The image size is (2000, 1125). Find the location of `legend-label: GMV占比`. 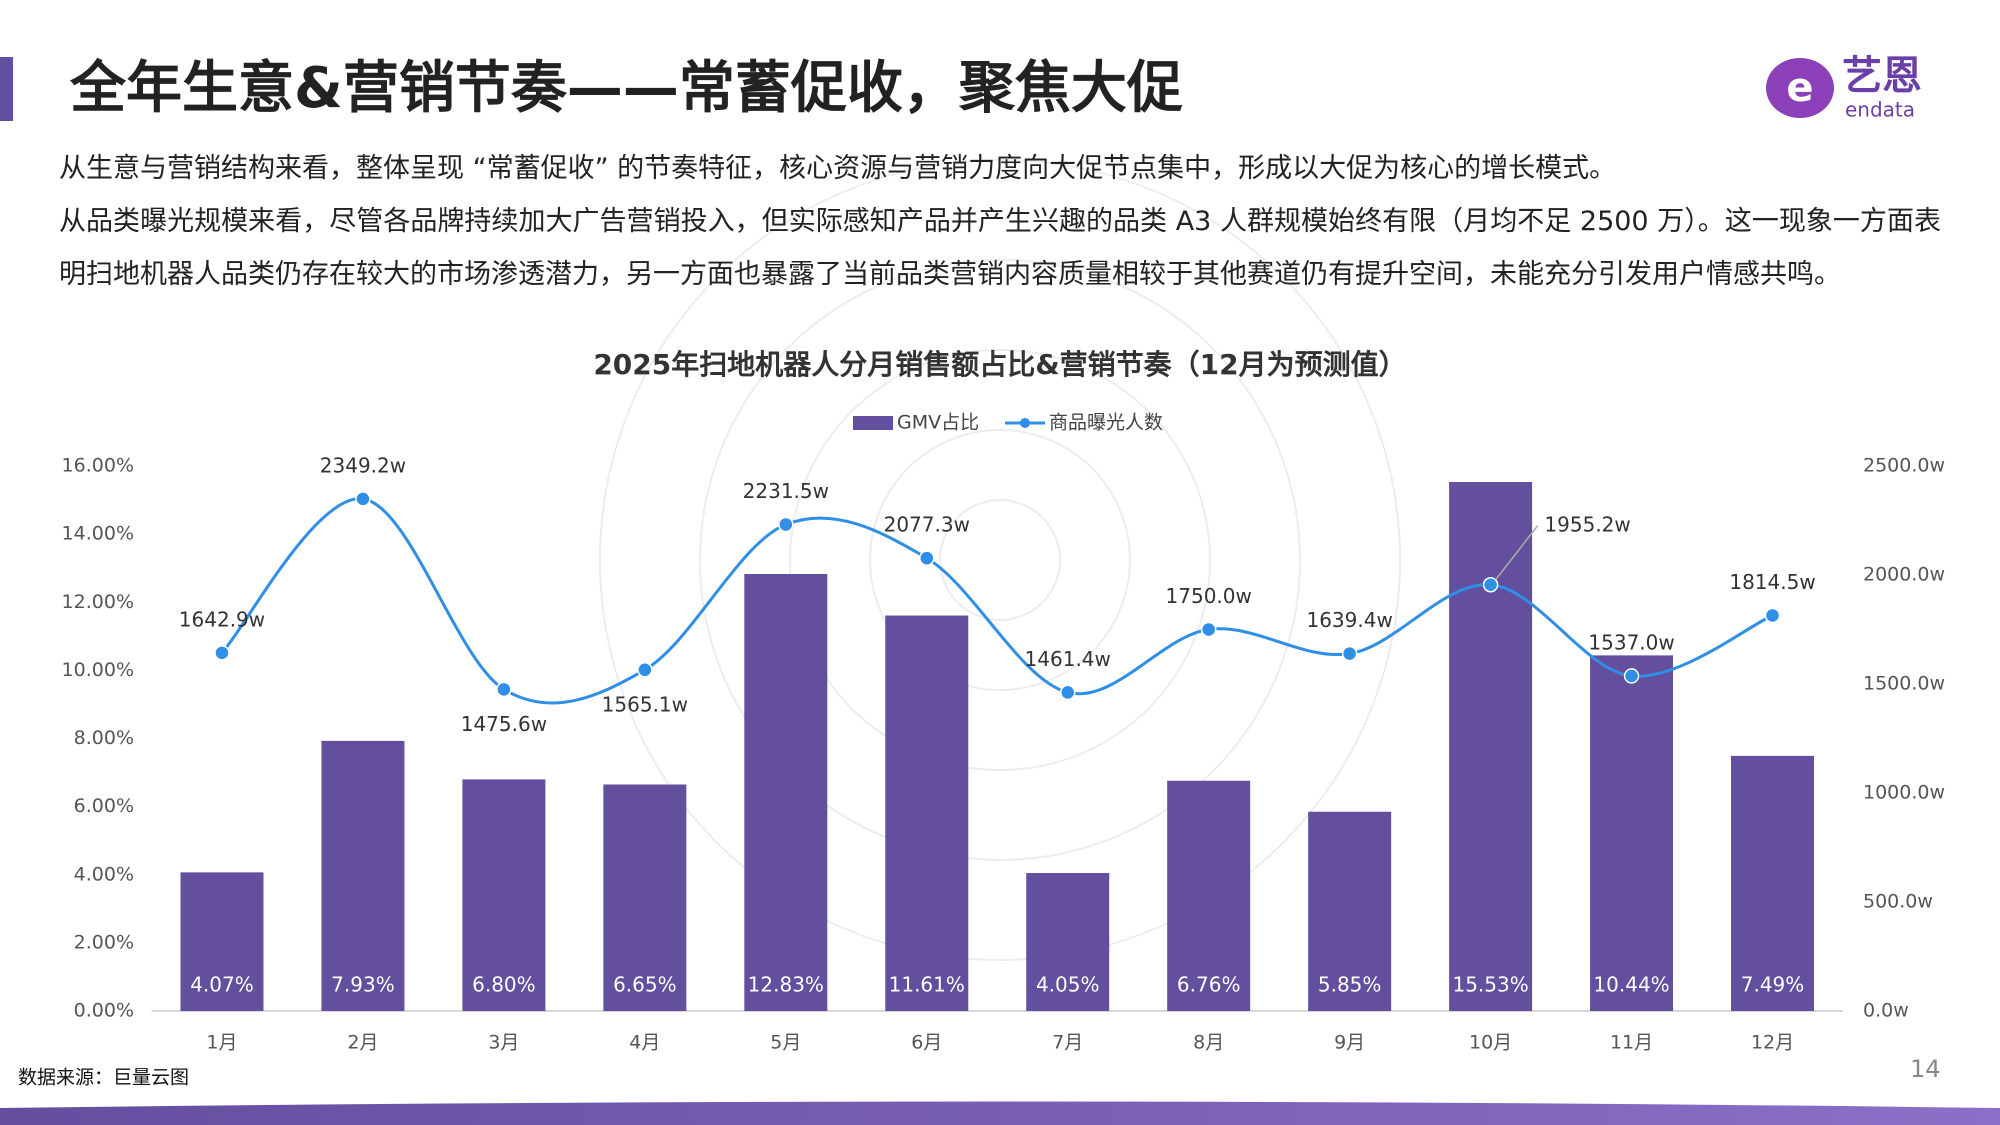

legend-label: GMV占比 is located at coordinates (938, 423).